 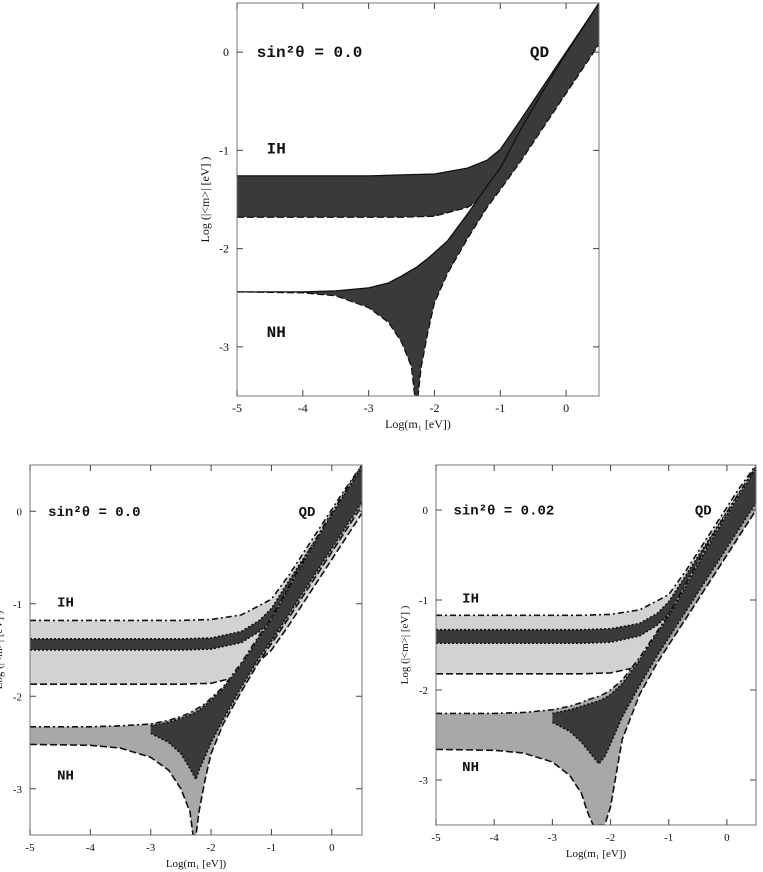 I want to click on boundary-lower-ih-core, so click(x=196, y=565).